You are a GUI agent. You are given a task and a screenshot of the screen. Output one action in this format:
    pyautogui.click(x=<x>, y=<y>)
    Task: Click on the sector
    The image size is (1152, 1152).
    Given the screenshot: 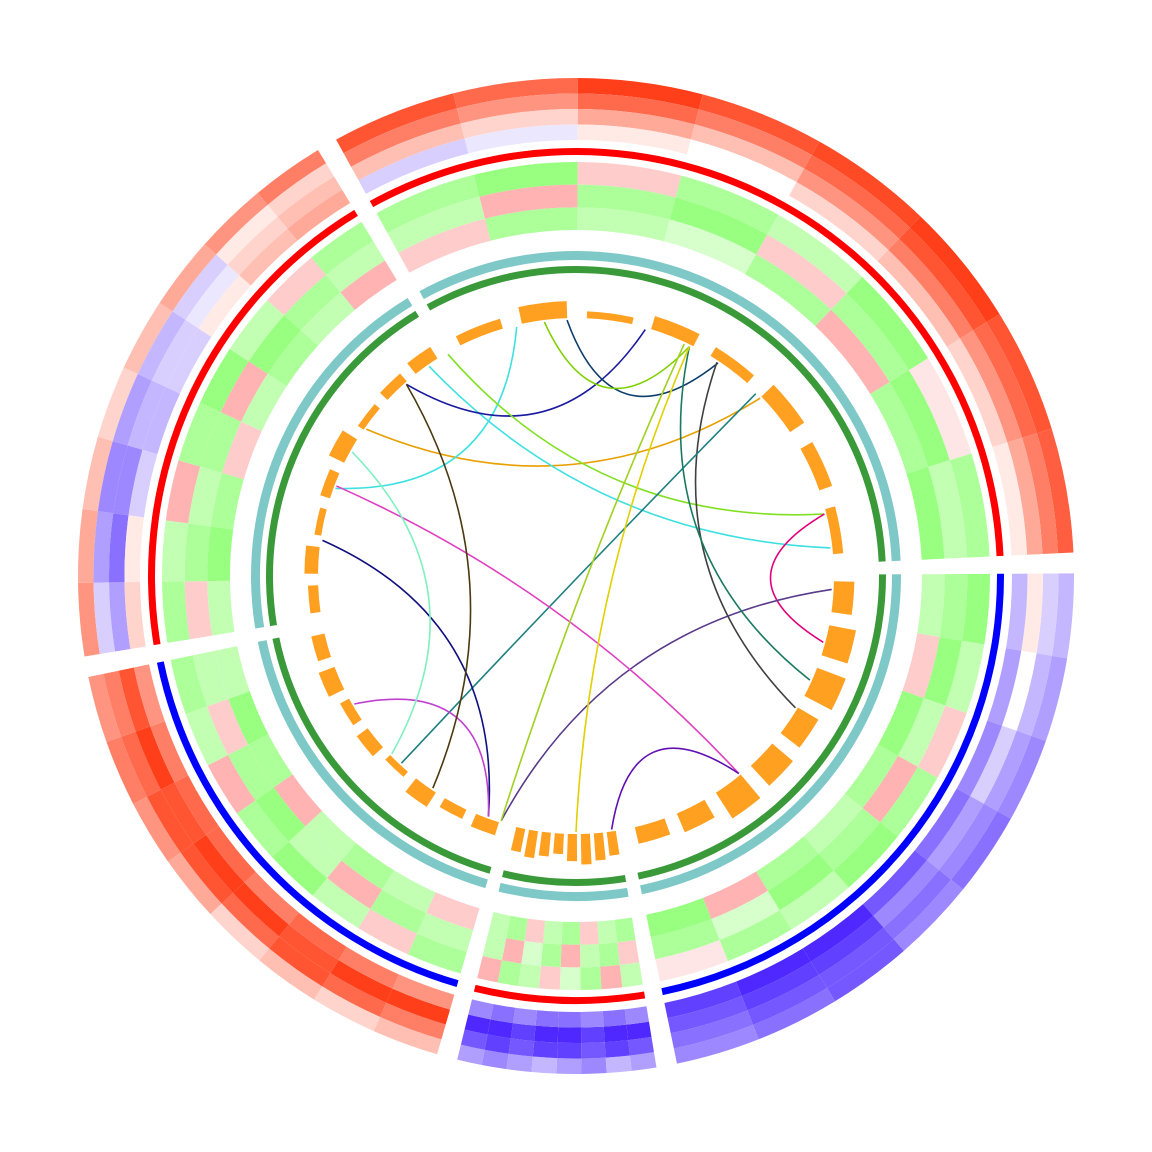 What is the action you would take?
    pyautogui.click(x=557, y=950)
    